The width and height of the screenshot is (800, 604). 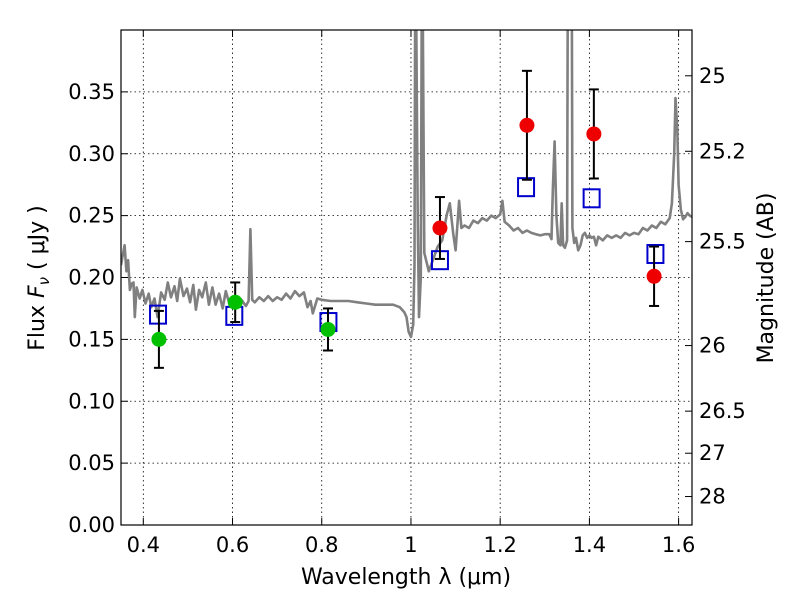 What do you see at coordinates (37, 291) in the screenshot?
I see `y-axis-label-symbol: F` at bounding box center [37, 291].